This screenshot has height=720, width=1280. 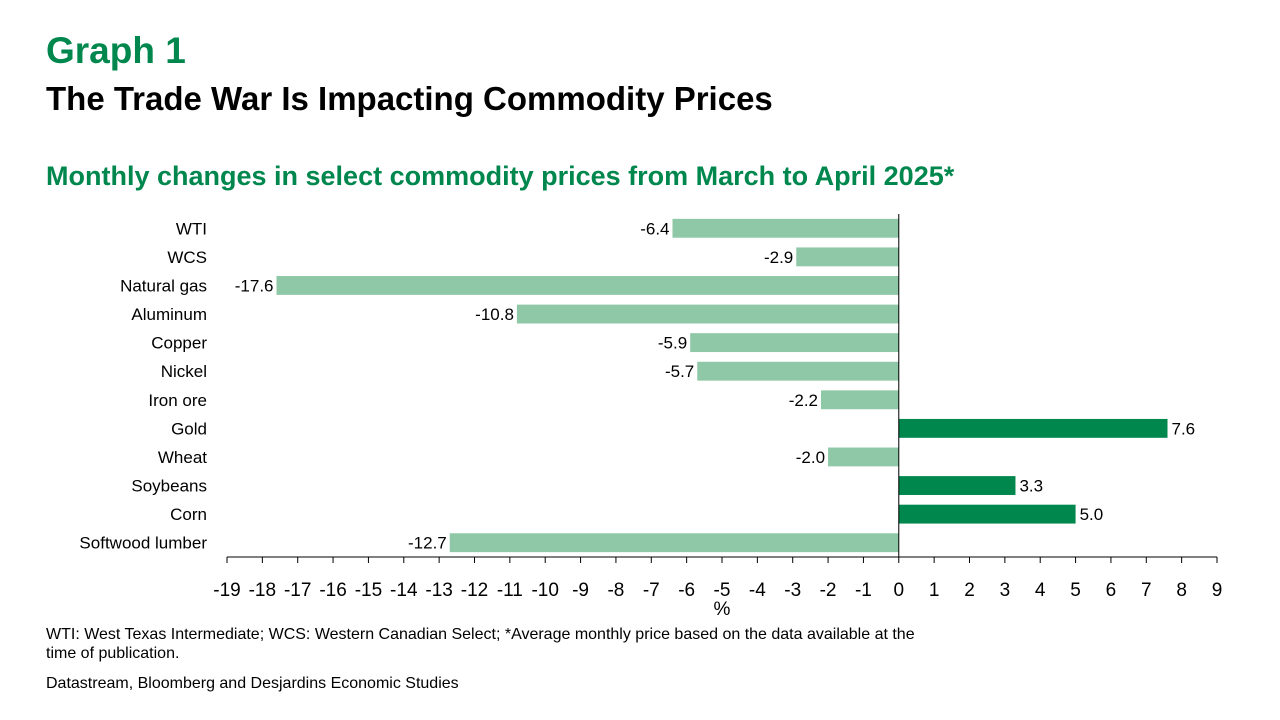 I want to click on data-label: 3.3, so click(x=1031, y=486).